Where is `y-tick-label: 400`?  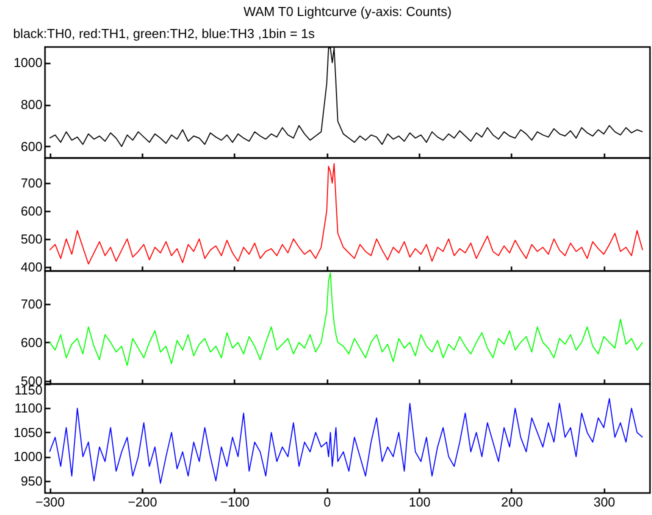 y-tick-label: 400 is located at coordinates (31, 266).